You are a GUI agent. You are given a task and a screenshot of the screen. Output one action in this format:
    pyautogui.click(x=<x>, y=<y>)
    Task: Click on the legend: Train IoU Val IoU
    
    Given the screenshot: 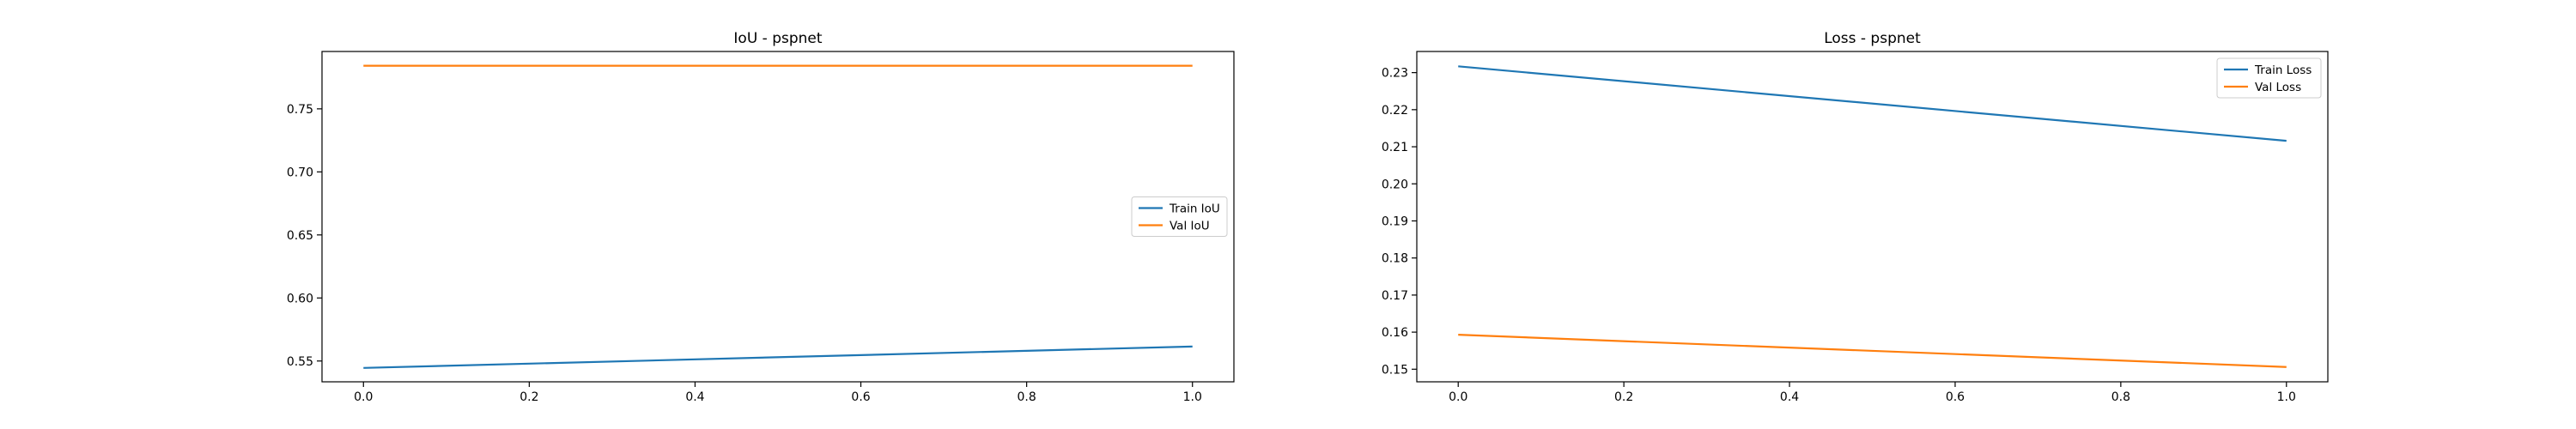 What is the action you would take?
    pyautogui.click(x=1180, y=216)
    